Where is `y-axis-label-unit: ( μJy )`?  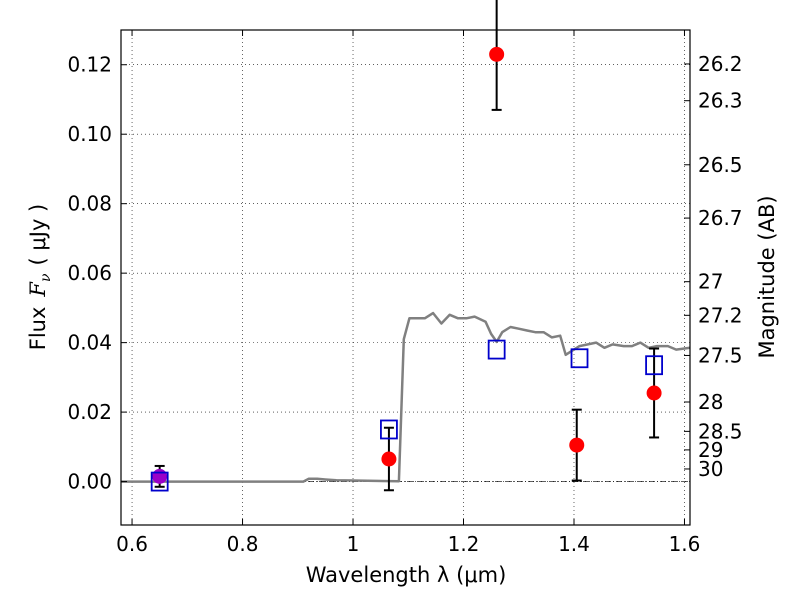 y-axis-label-unit: ( μJy ) is located at coordinates (38, 235).